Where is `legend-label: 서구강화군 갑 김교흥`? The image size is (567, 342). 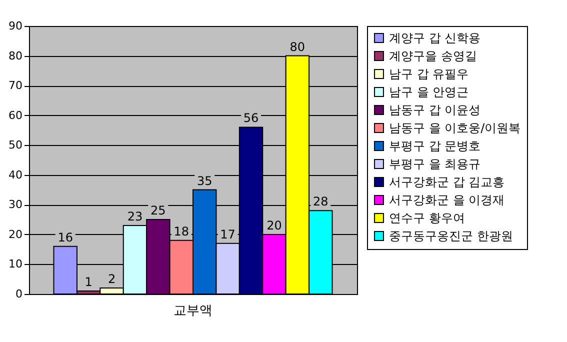
legend-label: 서구강화군 갑 김교흥 is located at coordinates (447, 182).